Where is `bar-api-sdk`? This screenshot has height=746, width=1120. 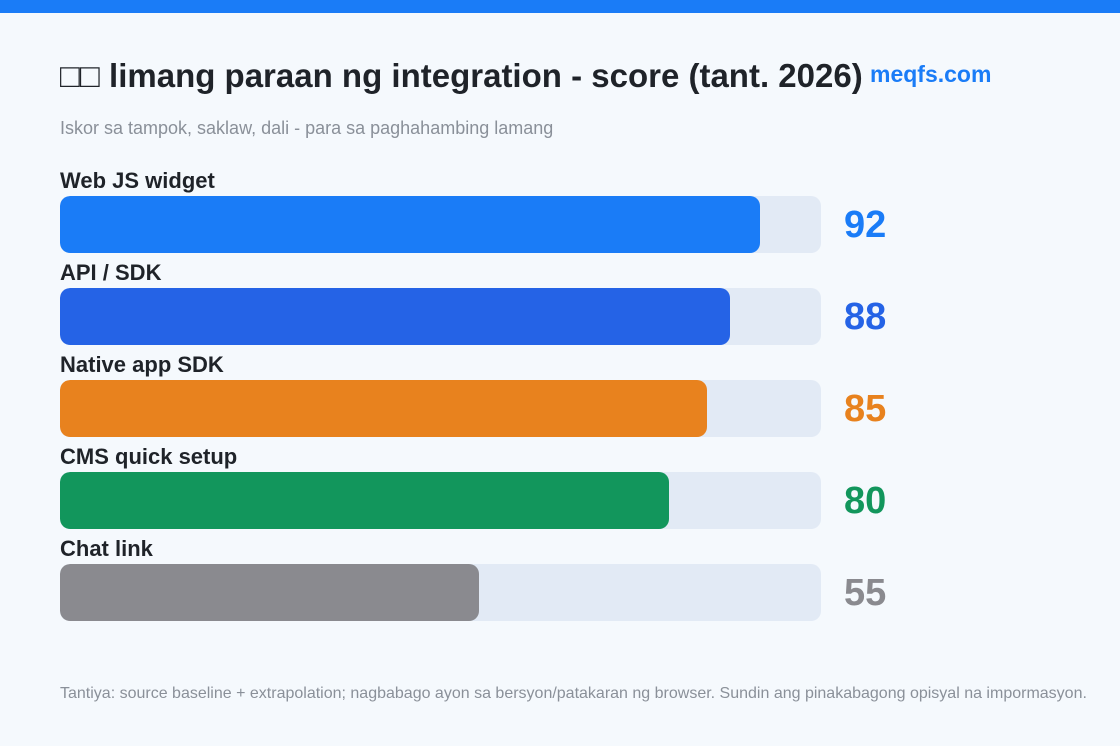
bar-api-sdk is located at coordinates (395, 316).